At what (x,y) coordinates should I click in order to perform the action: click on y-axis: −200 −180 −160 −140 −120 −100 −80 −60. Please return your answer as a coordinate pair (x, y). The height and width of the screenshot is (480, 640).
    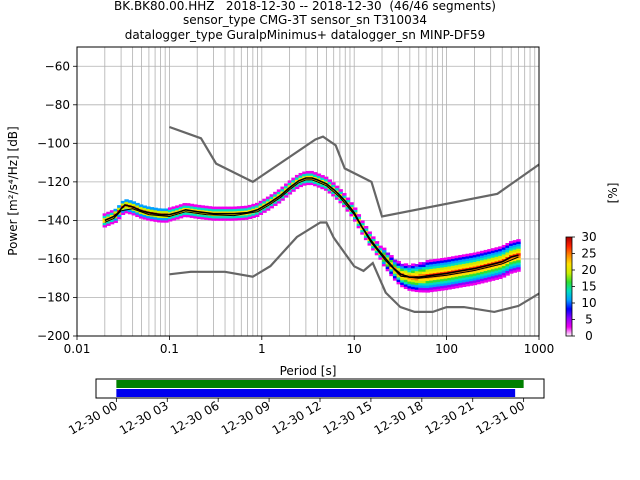
    Looking at the image, I should click on (57, 201).